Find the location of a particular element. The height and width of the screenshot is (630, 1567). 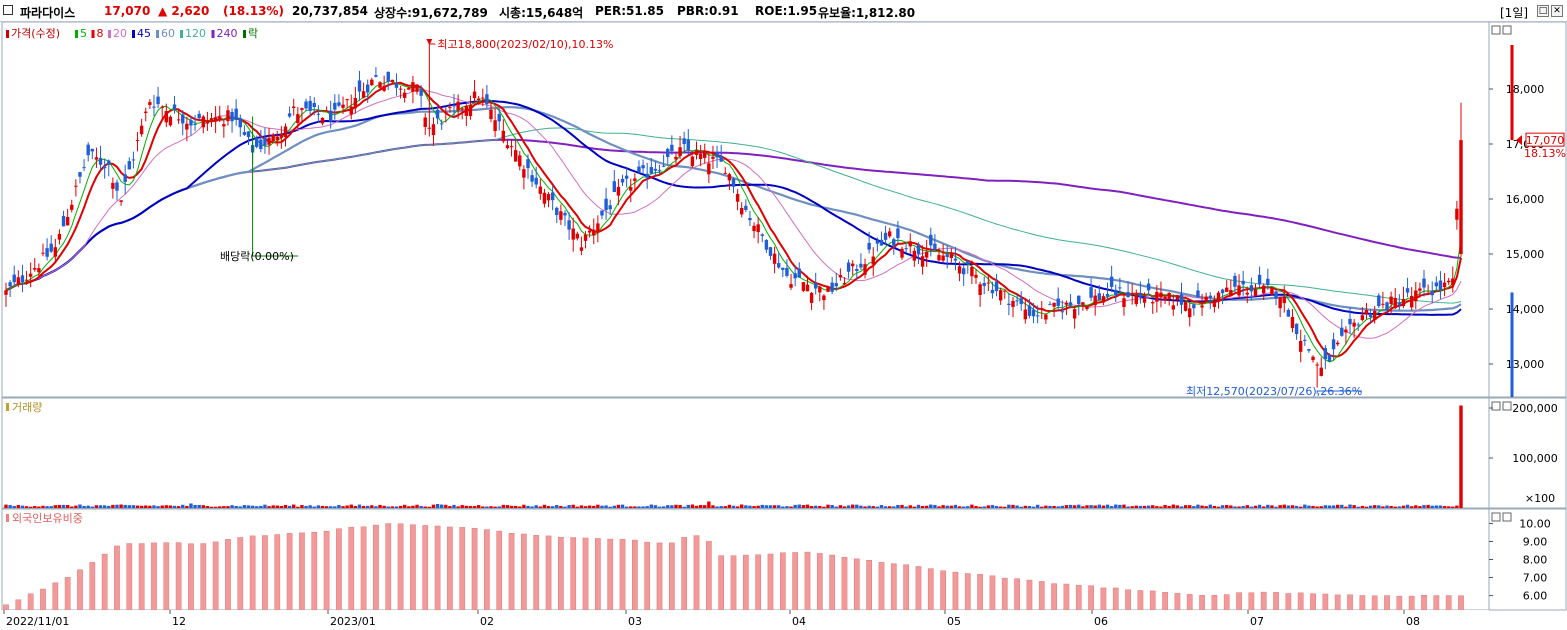

current-price-marker is located at coordinates (1519, 140).